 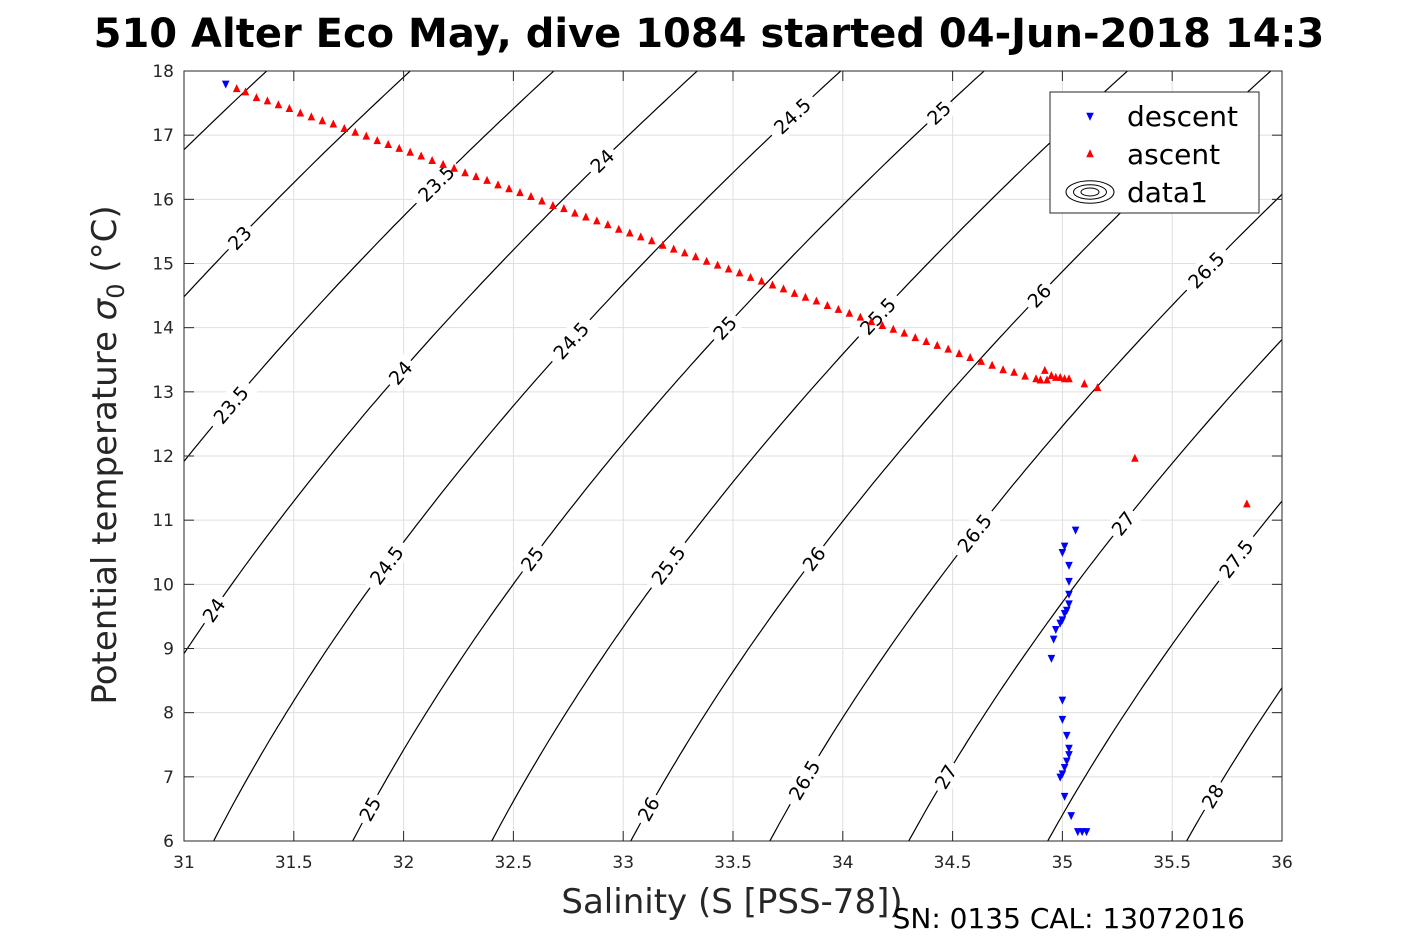 What do you see at coordinates (1182, 116) in the screenshot?
I see `legend-label: descent` at bounding box center [1182, 116].